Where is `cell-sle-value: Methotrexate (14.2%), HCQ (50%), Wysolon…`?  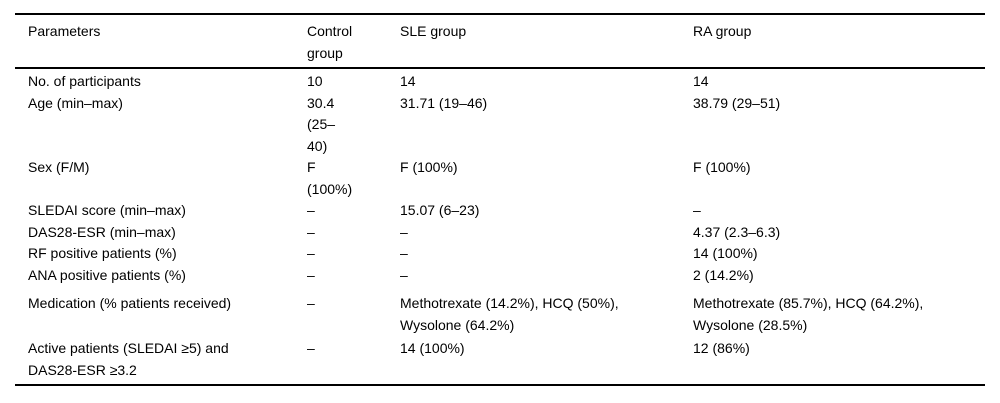 cell-sle-value: Methotrexate (14.2%), HCQ (50%), Wysolon… is located at coordinates (509, 314).